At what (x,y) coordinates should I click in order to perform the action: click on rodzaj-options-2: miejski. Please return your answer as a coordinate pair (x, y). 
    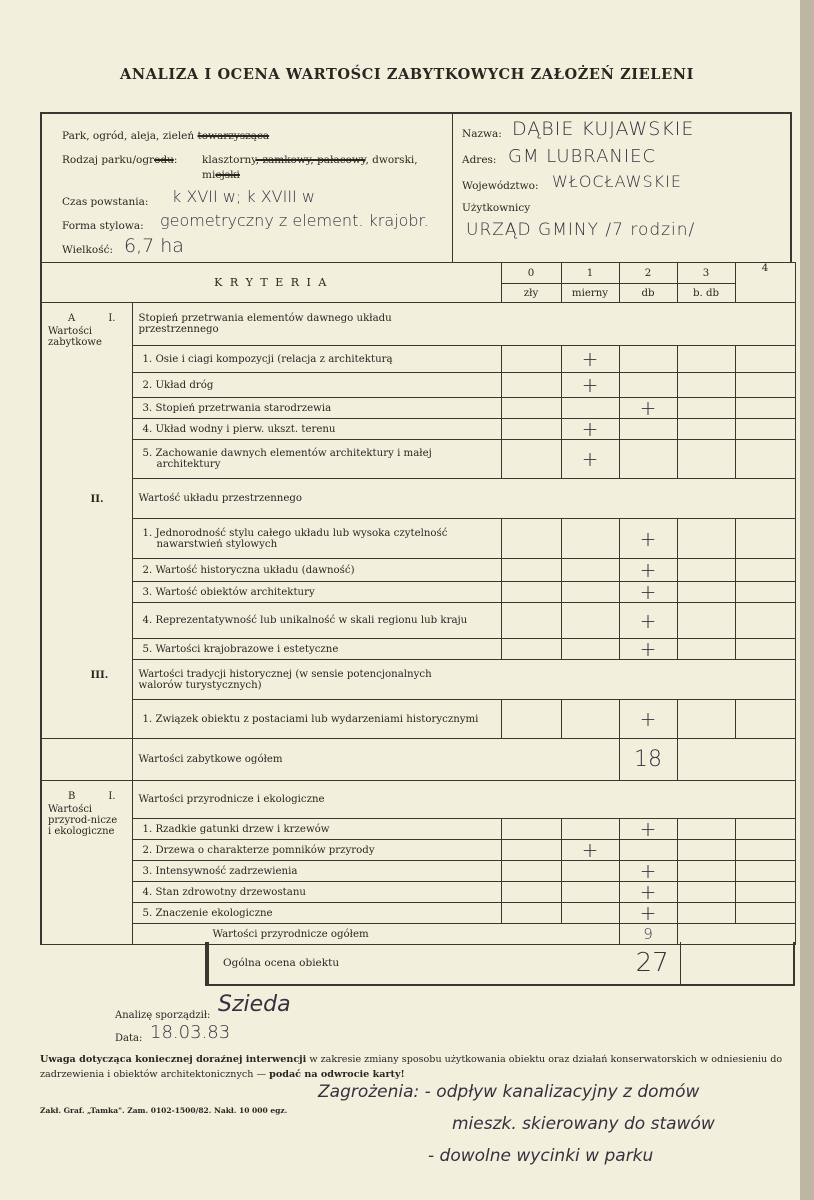
    Looking at the image, I should click on (221, 175).